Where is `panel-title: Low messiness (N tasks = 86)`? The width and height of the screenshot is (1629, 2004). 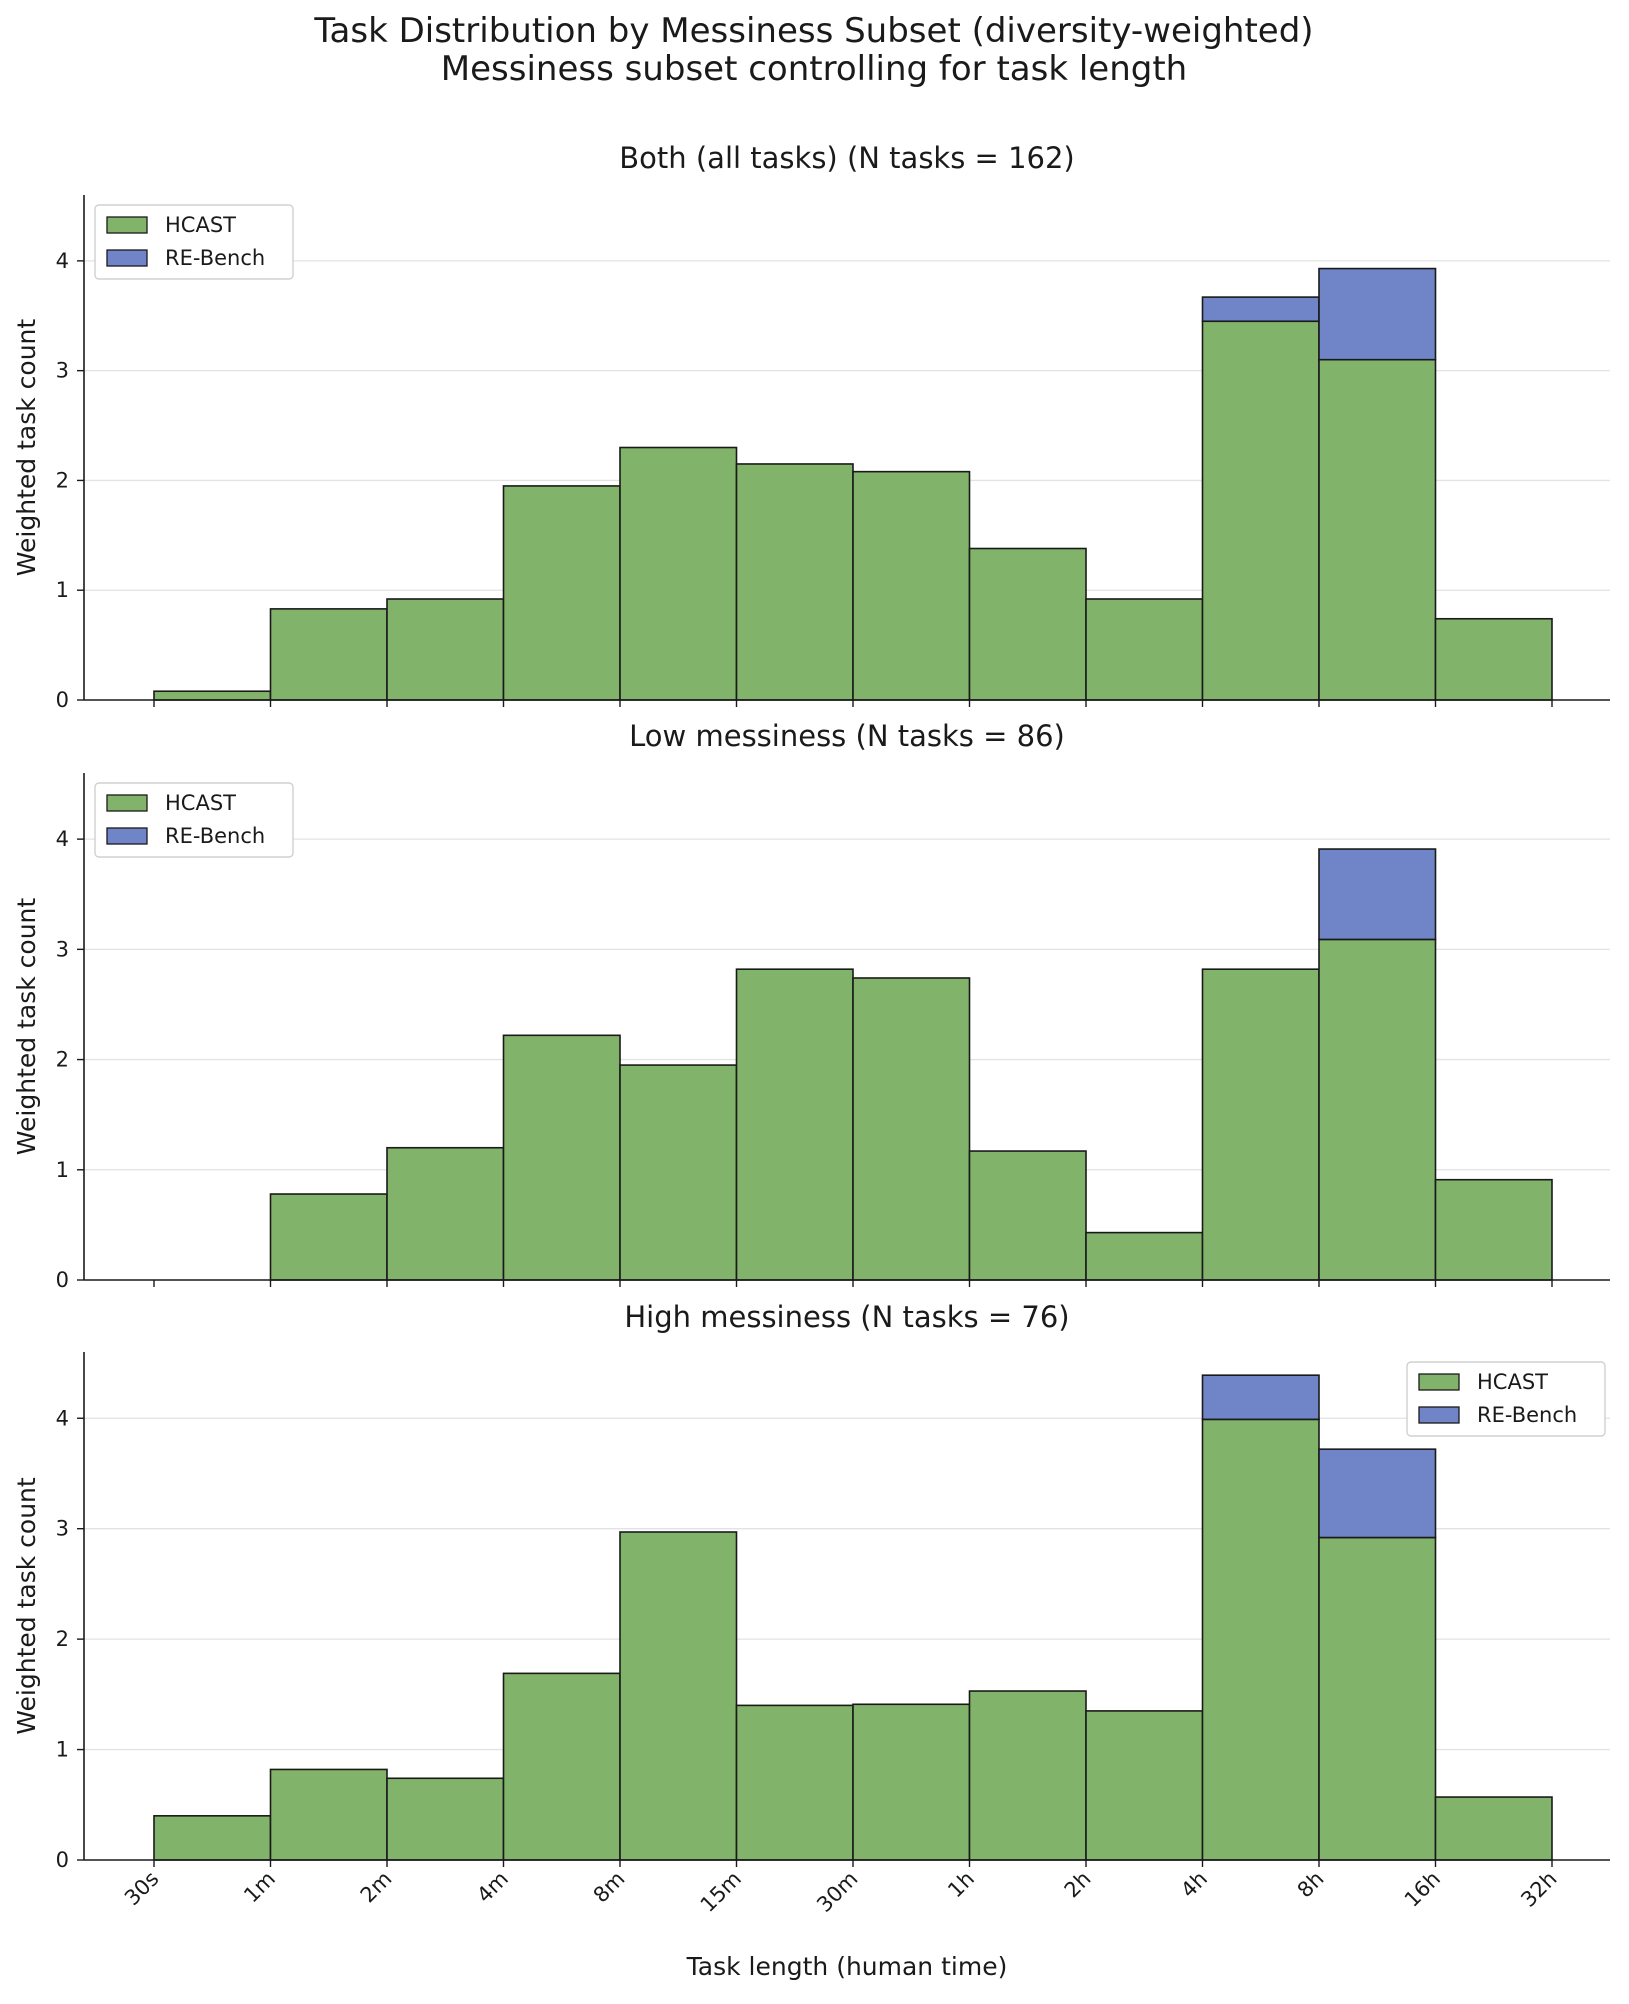 panel-title: Low messiness (N tasks = 86) is located at coordinates (847, 736).